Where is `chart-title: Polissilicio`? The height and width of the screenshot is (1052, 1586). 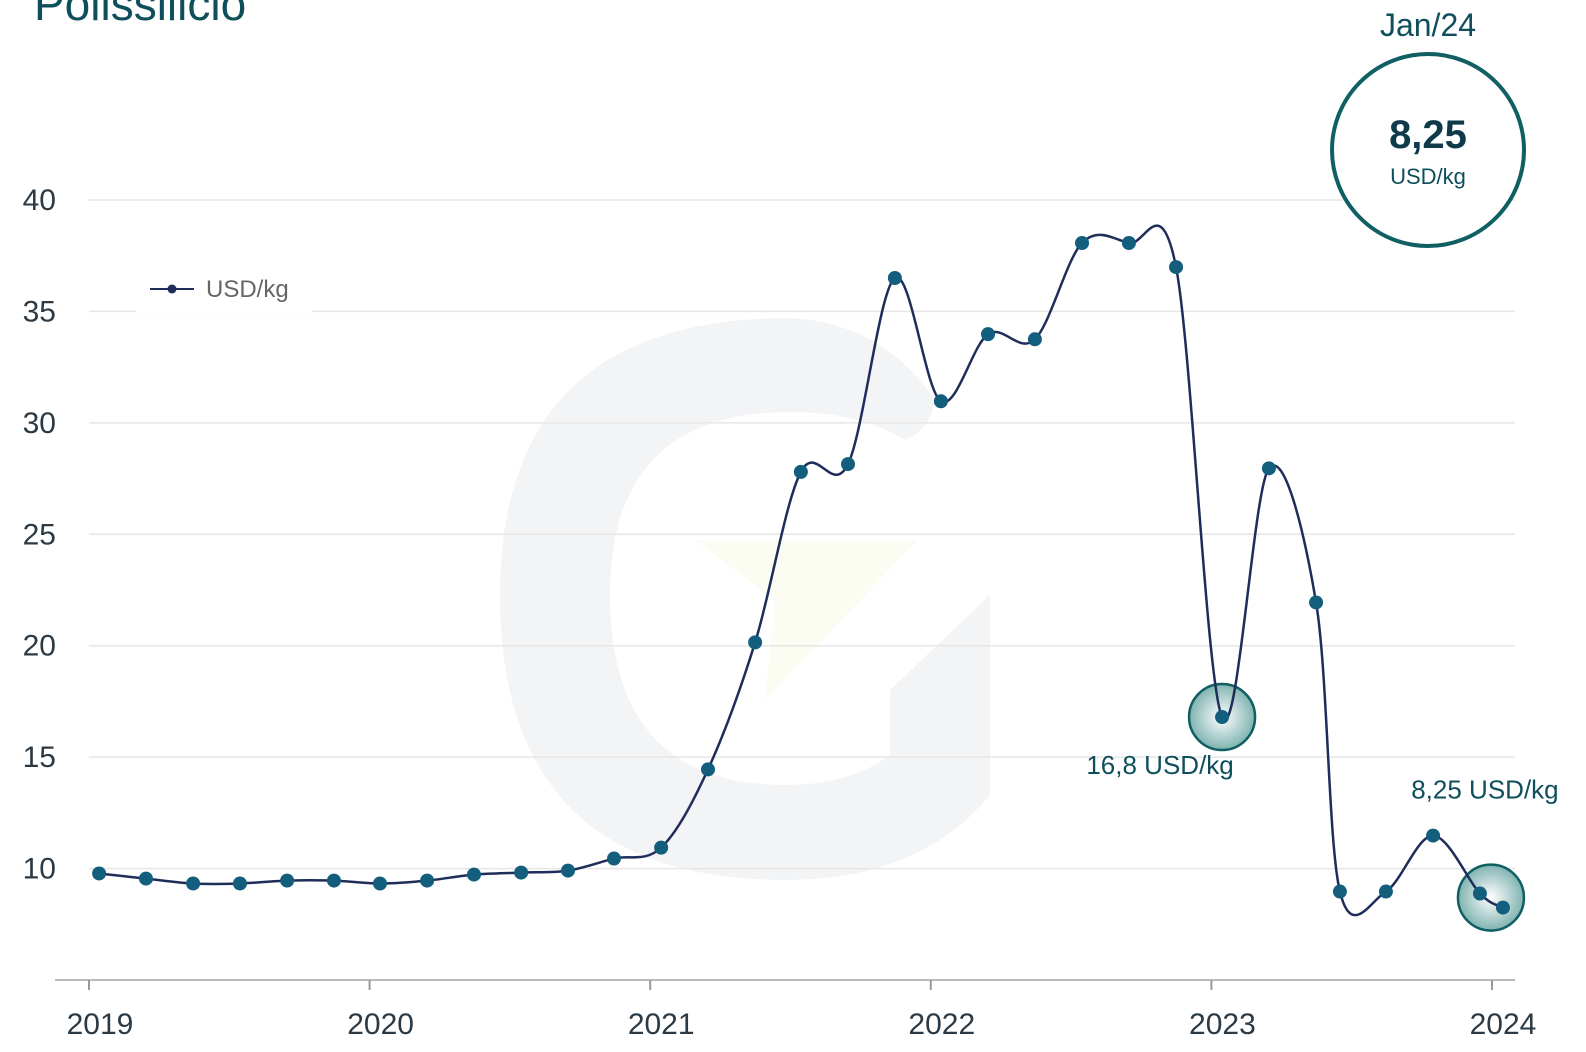 chart-title: Polissilicio is located at coordinates (140, 15).